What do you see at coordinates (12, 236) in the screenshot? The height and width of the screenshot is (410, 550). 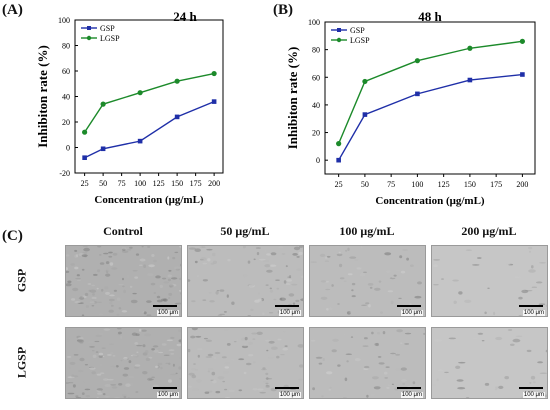 I see `panel-label-c: (C)` at bounding box center [12, 236].